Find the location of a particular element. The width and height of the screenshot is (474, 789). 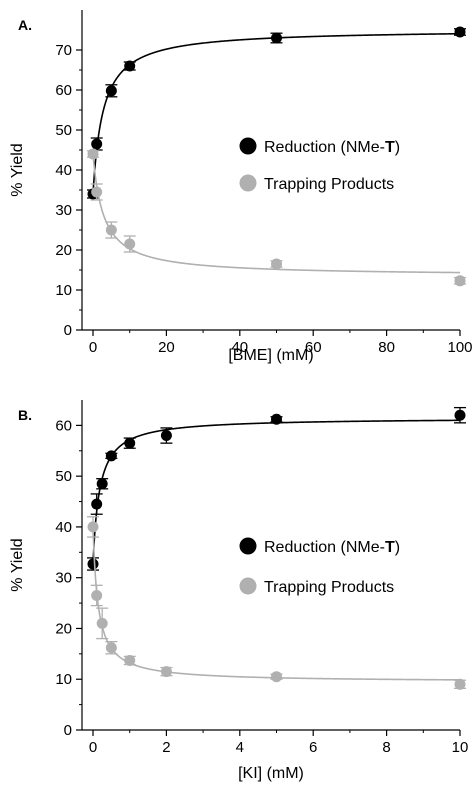

x-tick-label: 40 is located at coordinates (239, 347).